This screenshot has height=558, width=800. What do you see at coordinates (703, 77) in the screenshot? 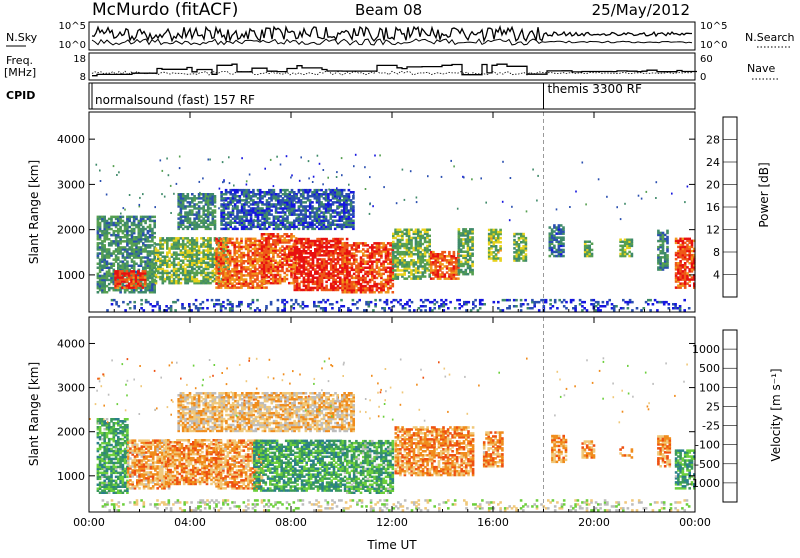
I see `nave-tick-bottom: 0` at bounding box center [703, 77].